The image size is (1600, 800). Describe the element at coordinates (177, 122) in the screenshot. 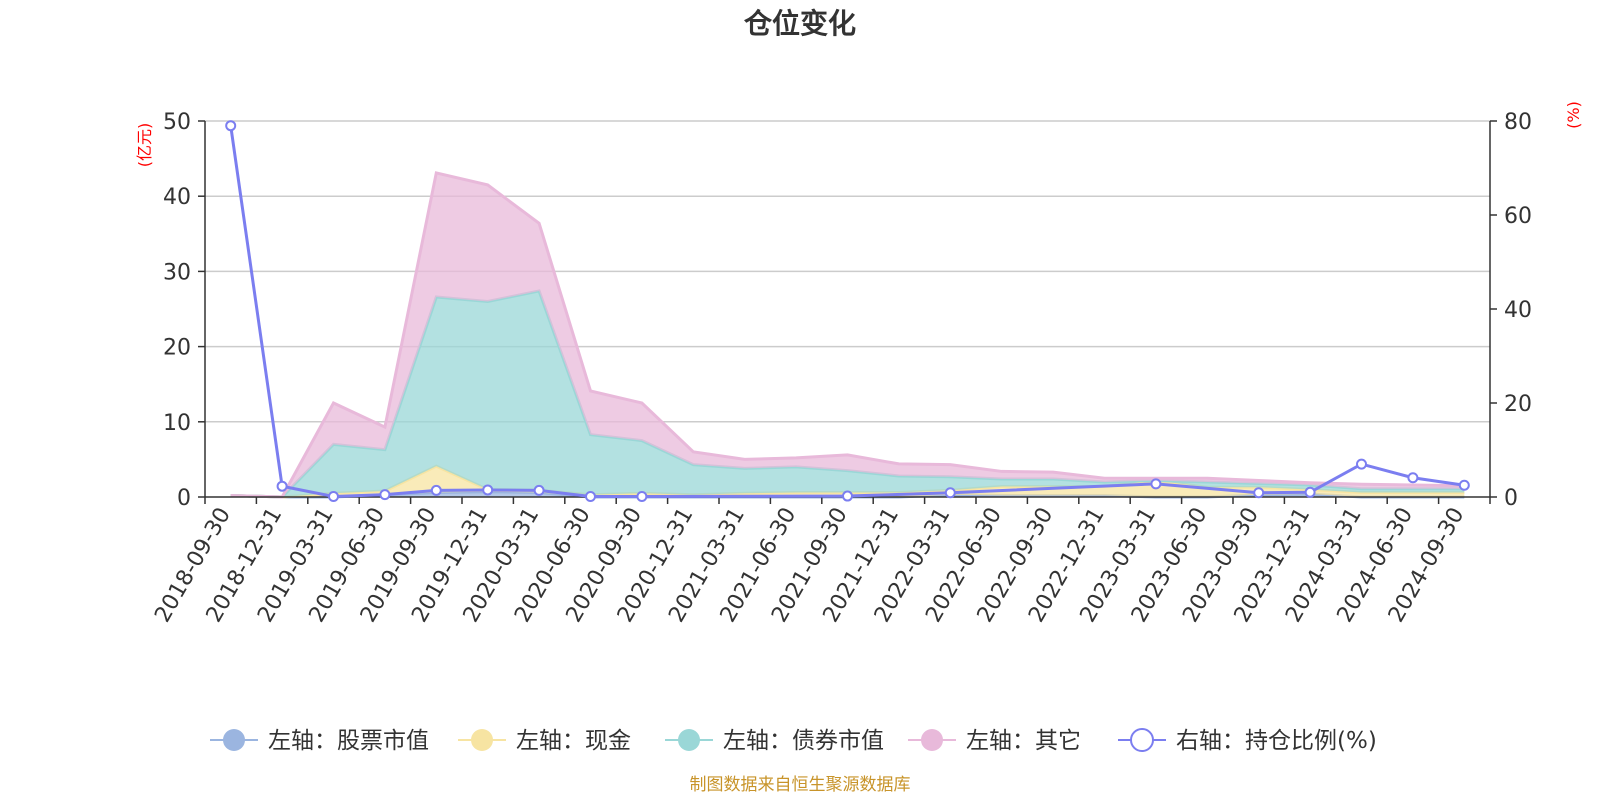

I see `left-axis-tick-label: 50` at that location.